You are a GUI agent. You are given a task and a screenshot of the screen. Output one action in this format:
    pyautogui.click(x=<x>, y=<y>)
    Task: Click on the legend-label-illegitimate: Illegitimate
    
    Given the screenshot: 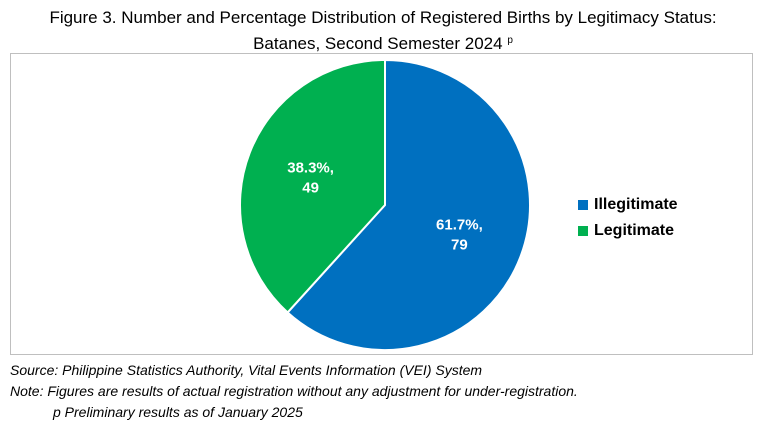 What is the action you would take?
    pyautogui.click(x=636, y=204)
    